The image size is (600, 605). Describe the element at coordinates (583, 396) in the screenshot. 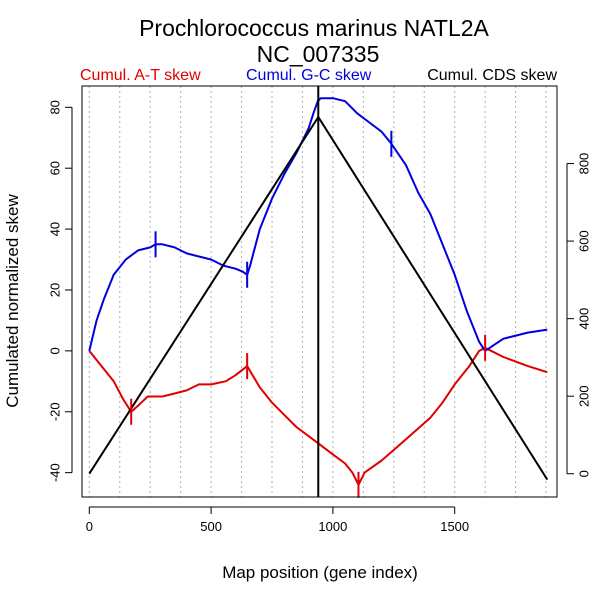

I see `y2-tick-label: 200` at that location.